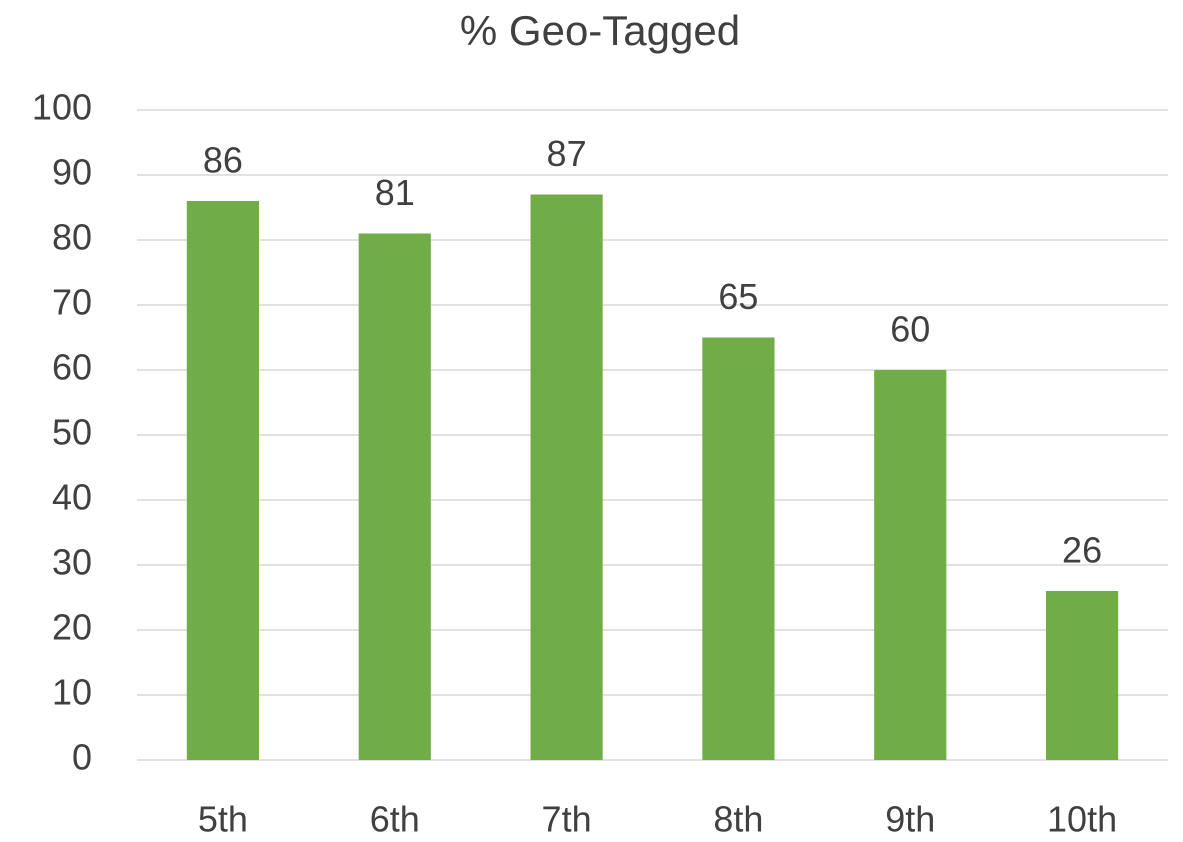  Describe the element at coordinates (72, 302) in the screenshot. I see `y-tick-label: 70` at that location.